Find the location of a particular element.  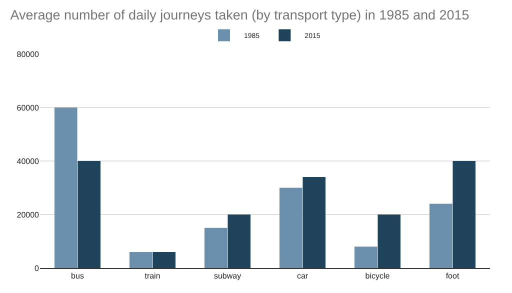

chart-title: Average number of daily journeys taken (by transport type) in 1985 and 2015 is located at coordinates (240, 15).